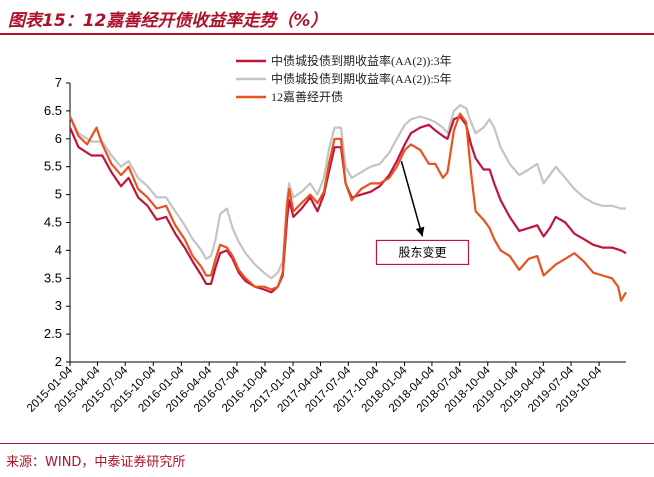  Describe the element at coordinates (58, 138) in the screenshot. I see `y-tick-label: 6` at that location.